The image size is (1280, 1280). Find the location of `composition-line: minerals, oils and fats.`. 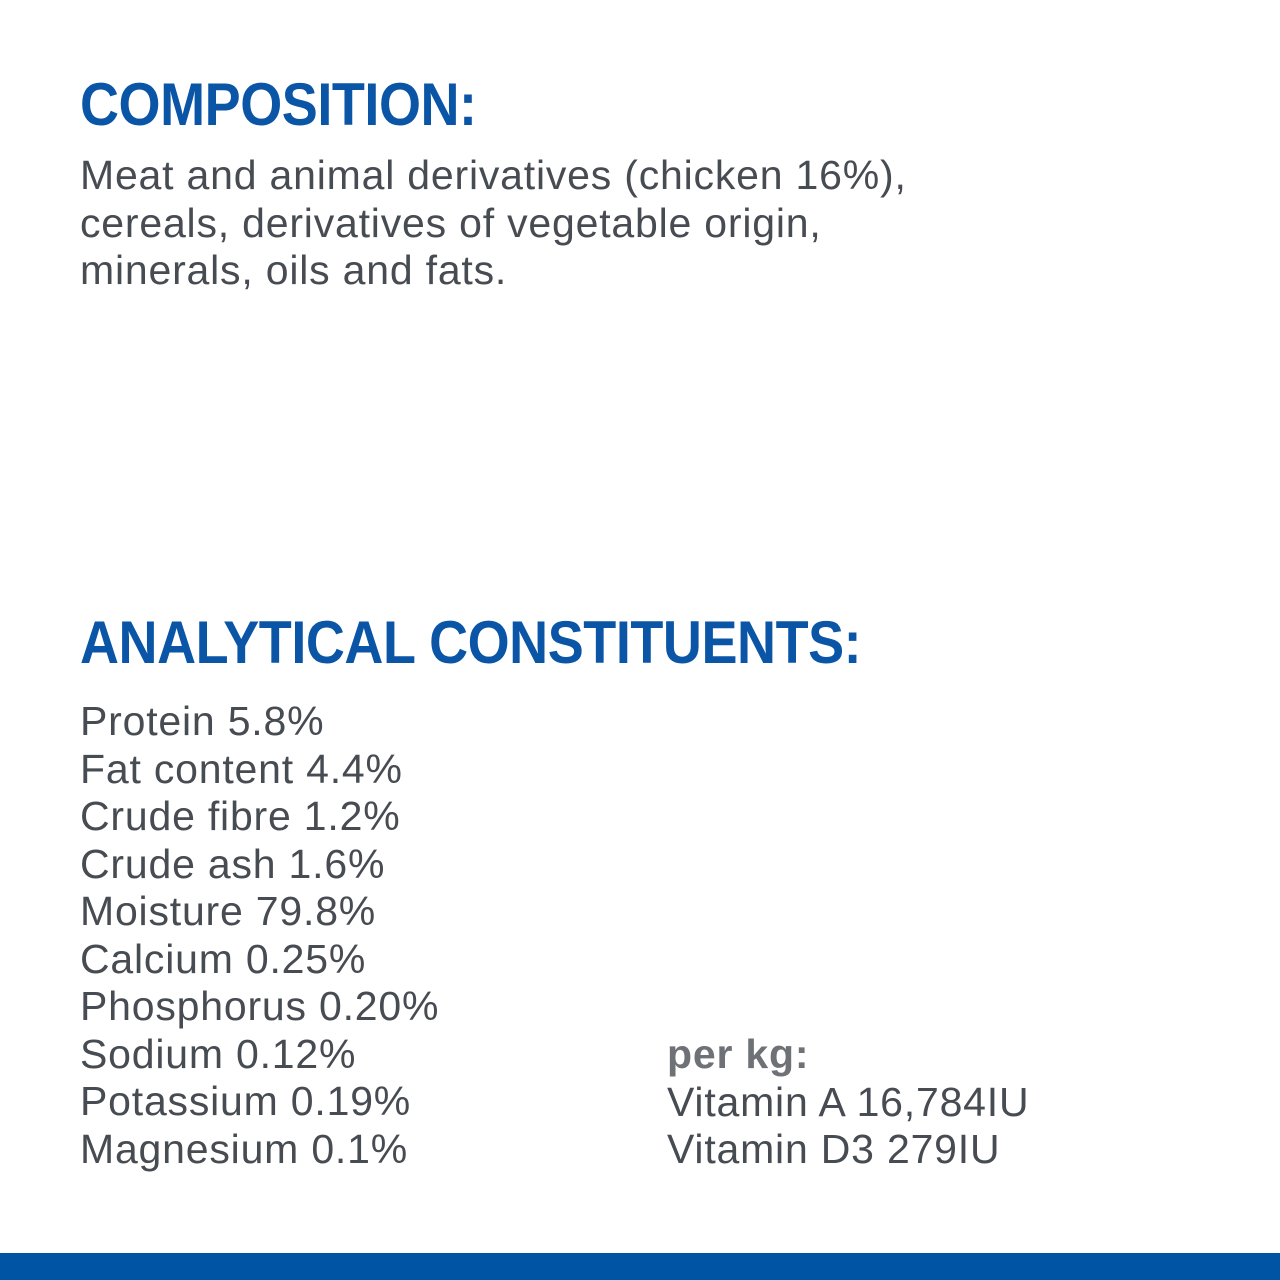

composition-line: minerals, oils and fats. is located at coordinates (294, 270).